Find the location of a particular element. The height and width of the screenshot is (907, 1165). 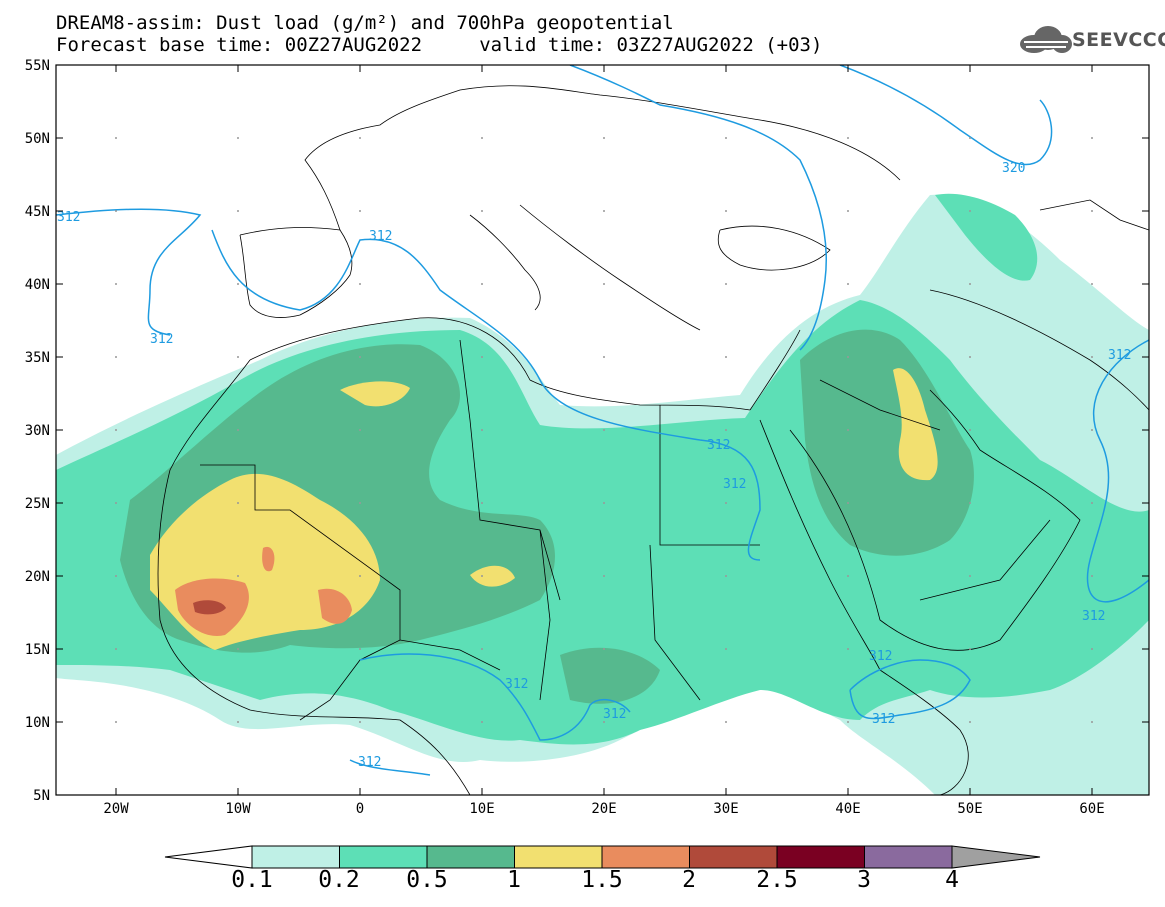

lon-label: 10E is located at coordinates (482, 809).